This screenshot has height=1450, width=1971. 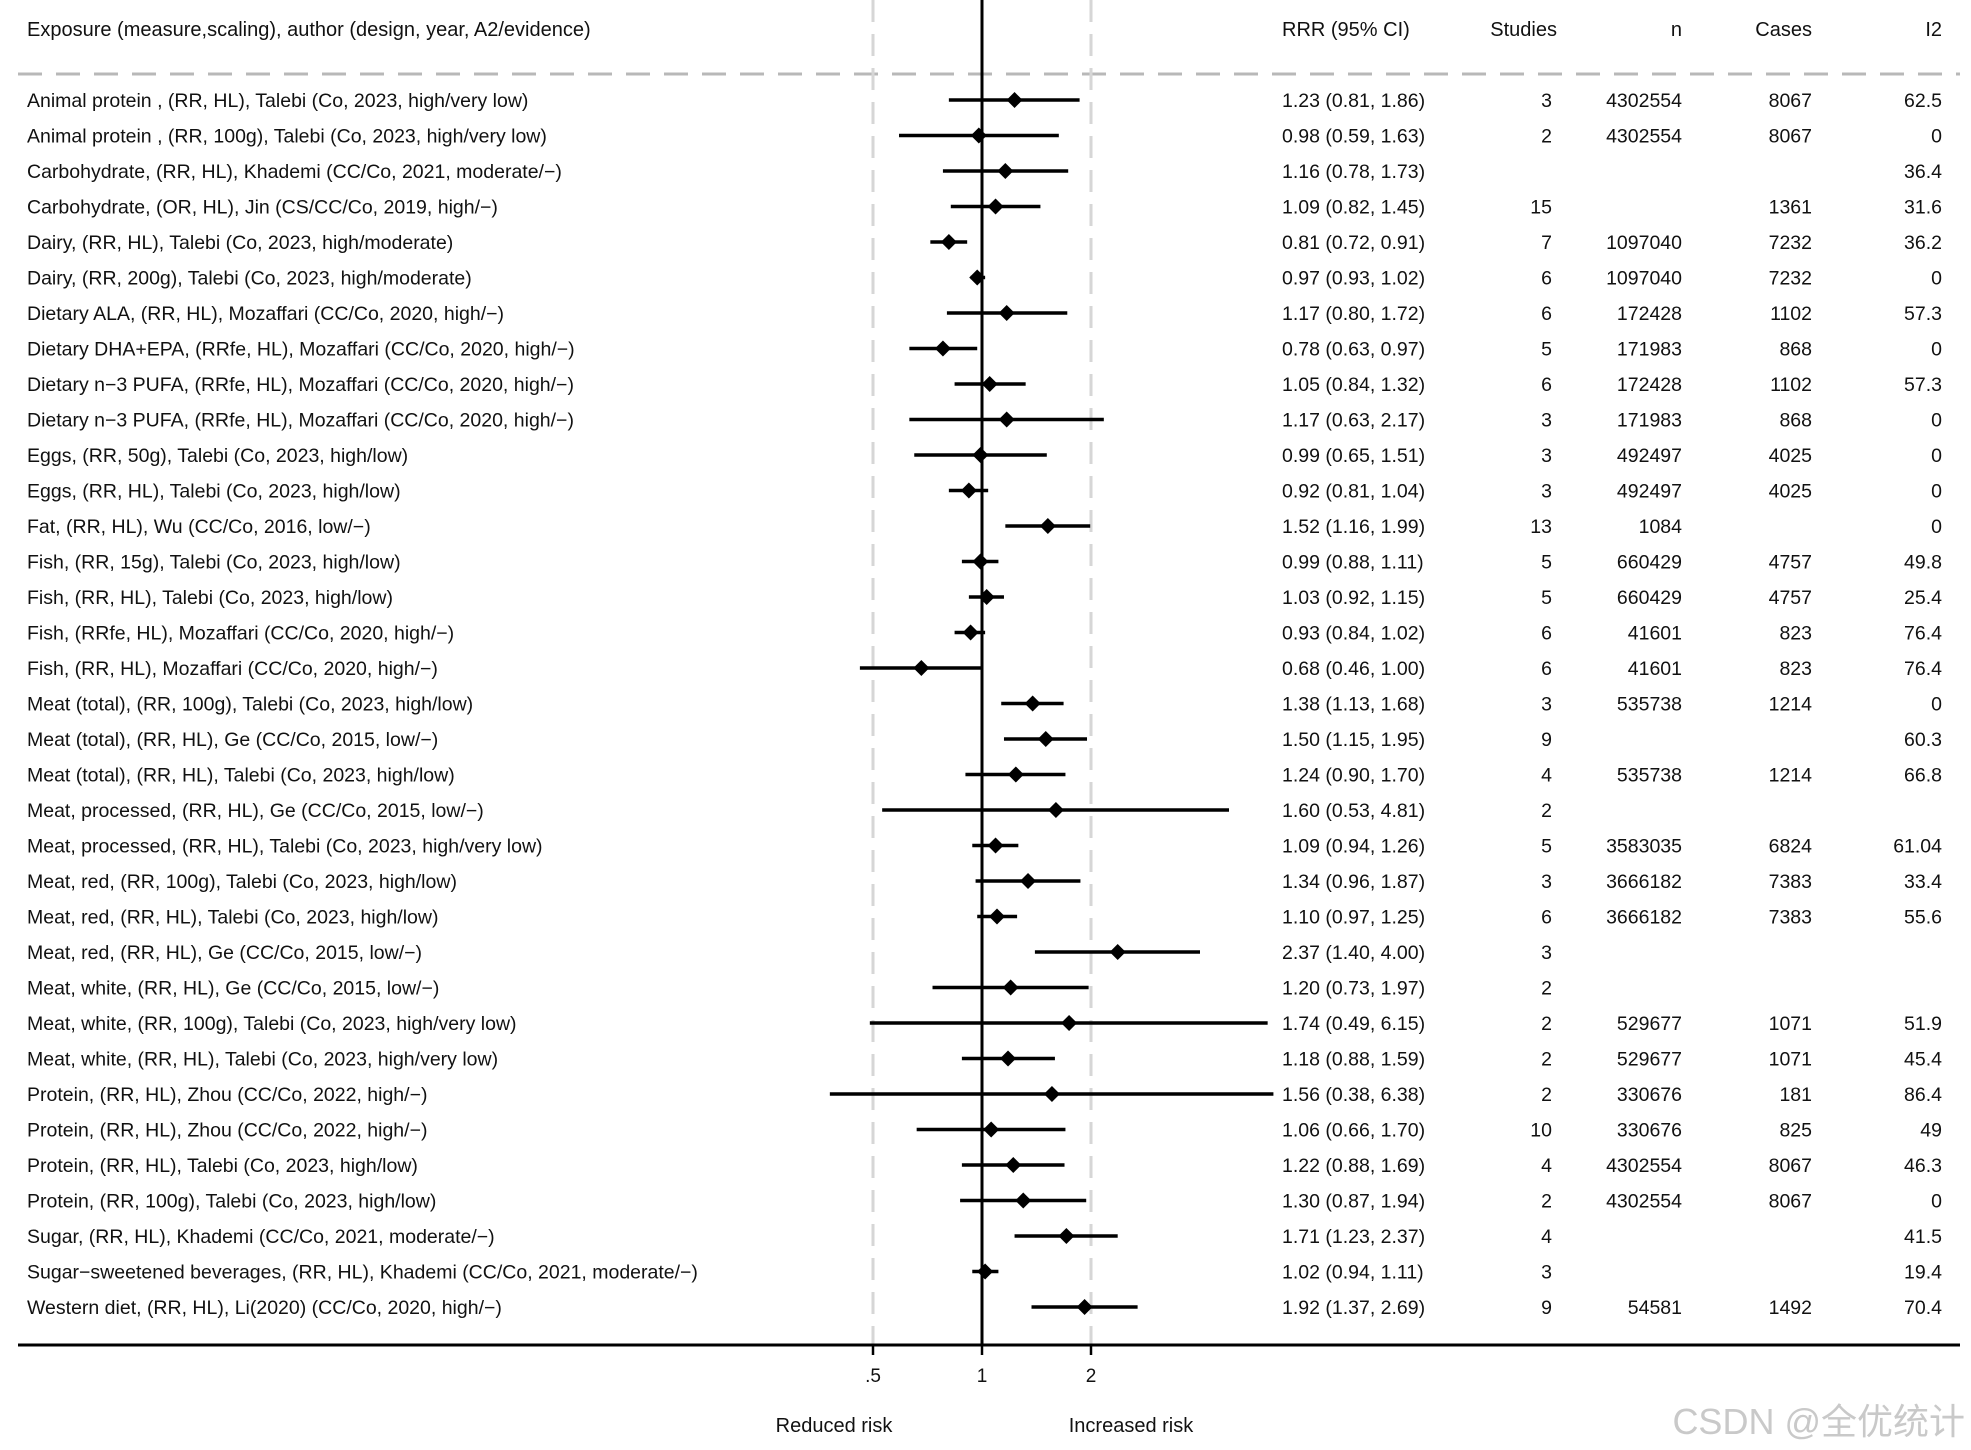 What do you see at coordinates (199, 527) in the screenshot?
I see `row-label: Fat, (RR, HL), Wu (CC/Co, 2016, low/−)` at bounding box center [199, 527].